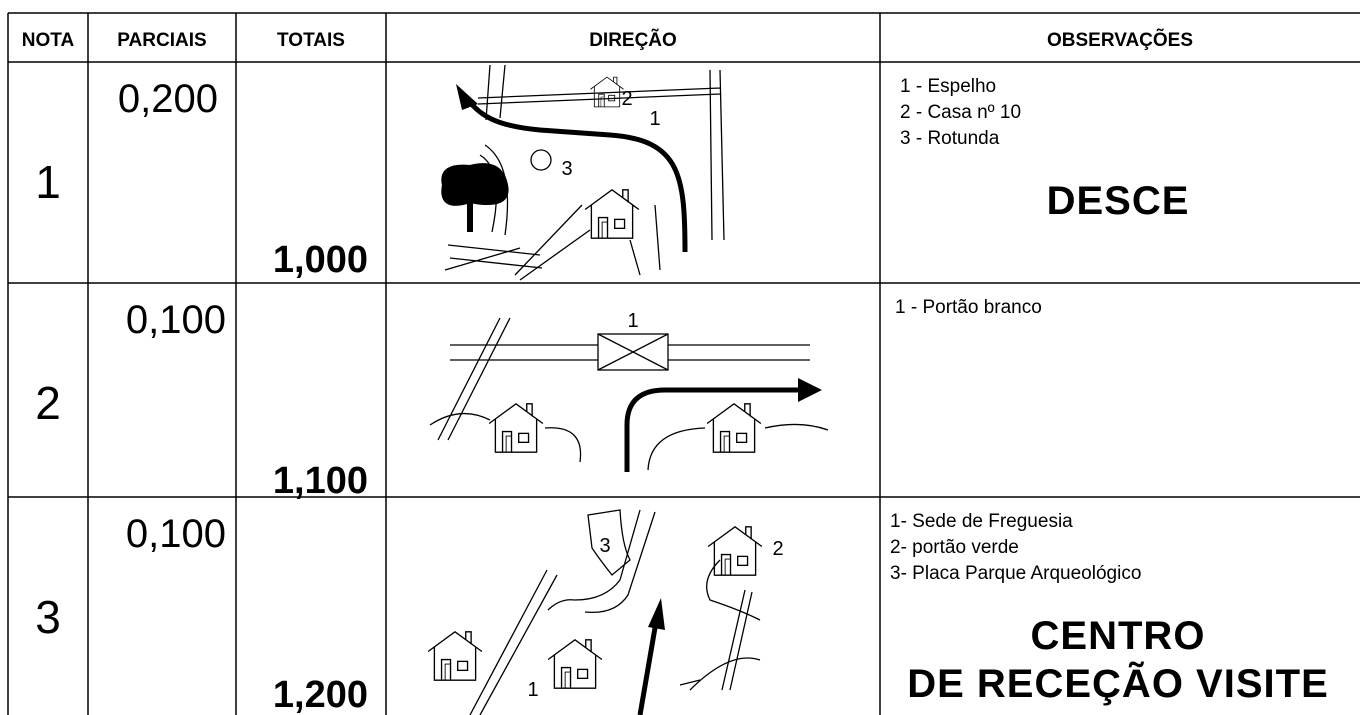 This screenshot has width=1360, height=715. I want to click on partial-distance: 0,200, so click(168, 99).